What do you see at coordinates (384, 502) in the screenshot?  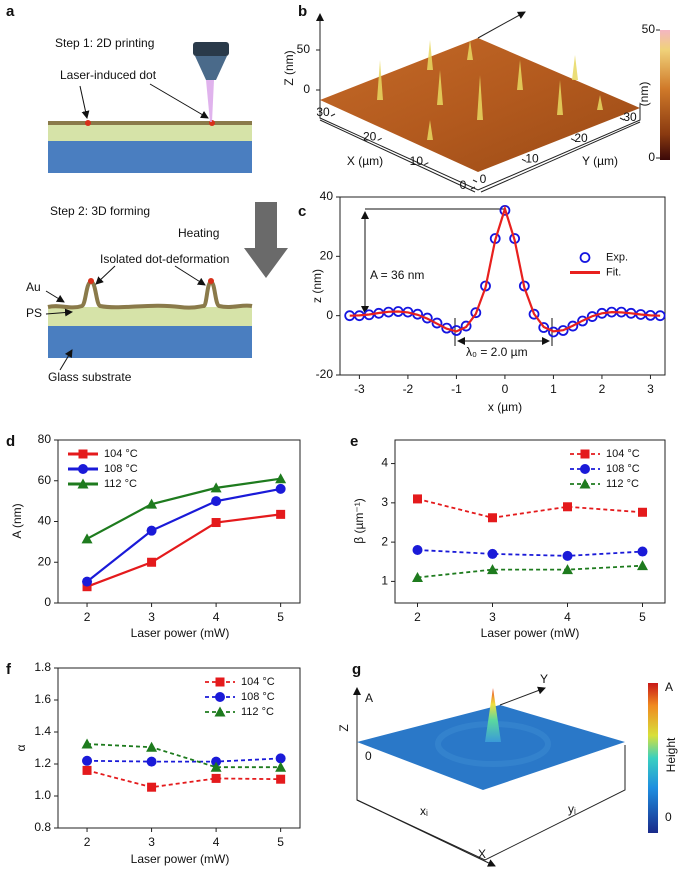 I see `y-tick-label: 3` at bounding box center [384, 502].